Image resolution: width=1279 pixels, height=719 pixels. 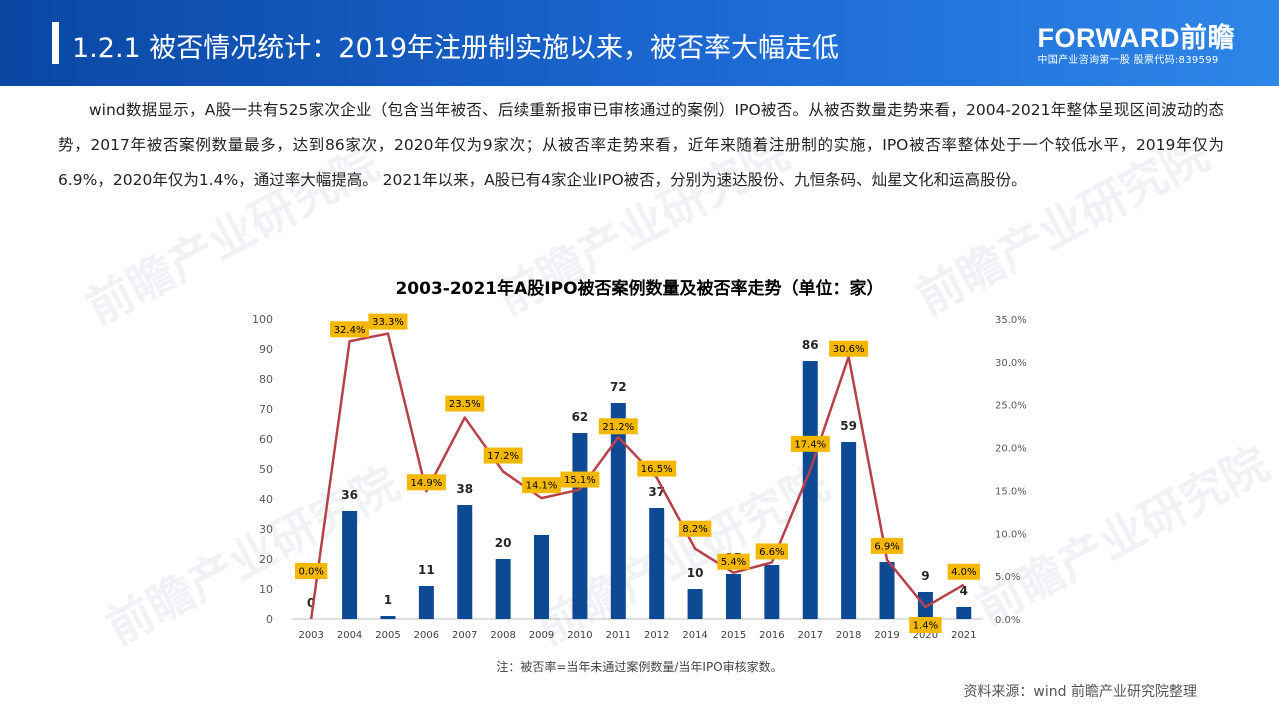 I want to click on right-tick-label: 30.0%, so click(x=1011, y=363).